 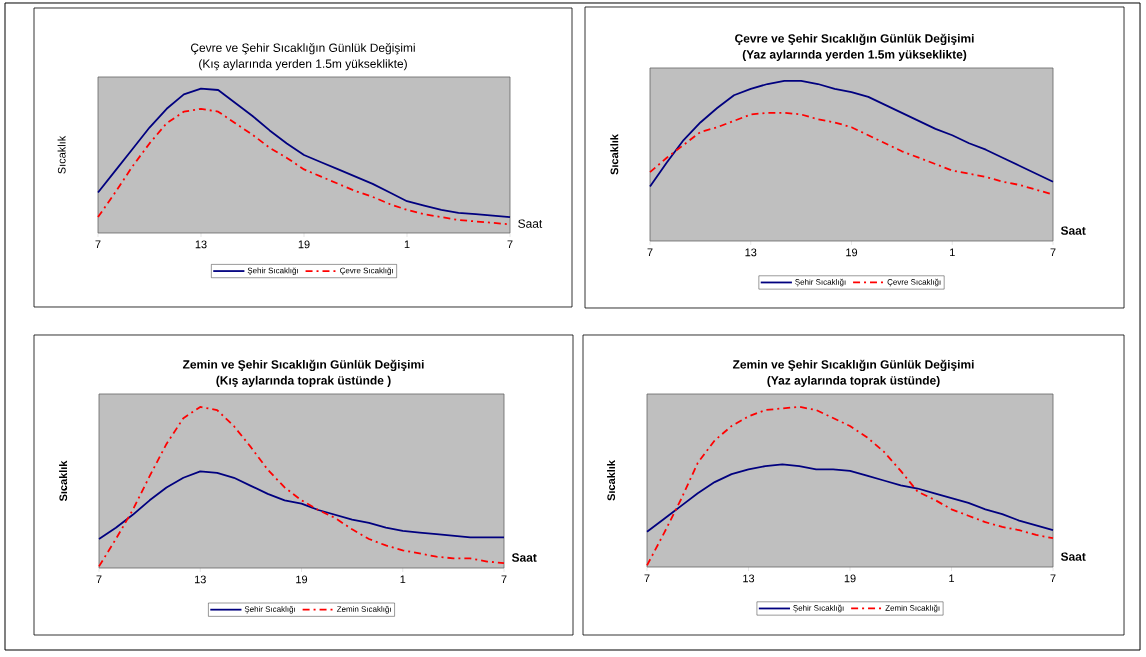 I want to click on chart-subtitle: (Kış aylarında yerden 1.5m yükseklikte), so click(x=303, y=65).